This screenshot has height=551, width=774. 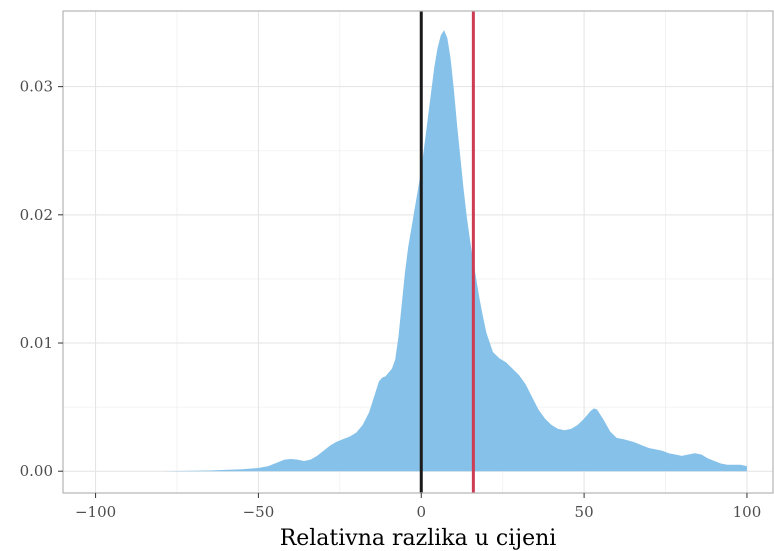 I want to click on x-axis: −100 −50 0 50 100, so click(x=418, y=507).